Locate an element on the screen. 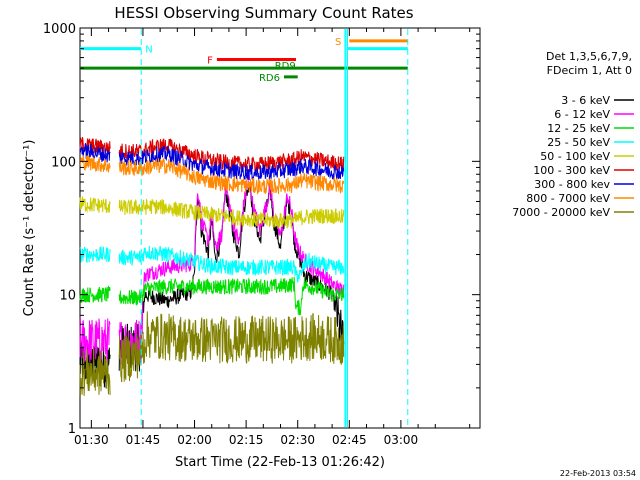  flag-label: RD6 is located at coordinates (269, 78).